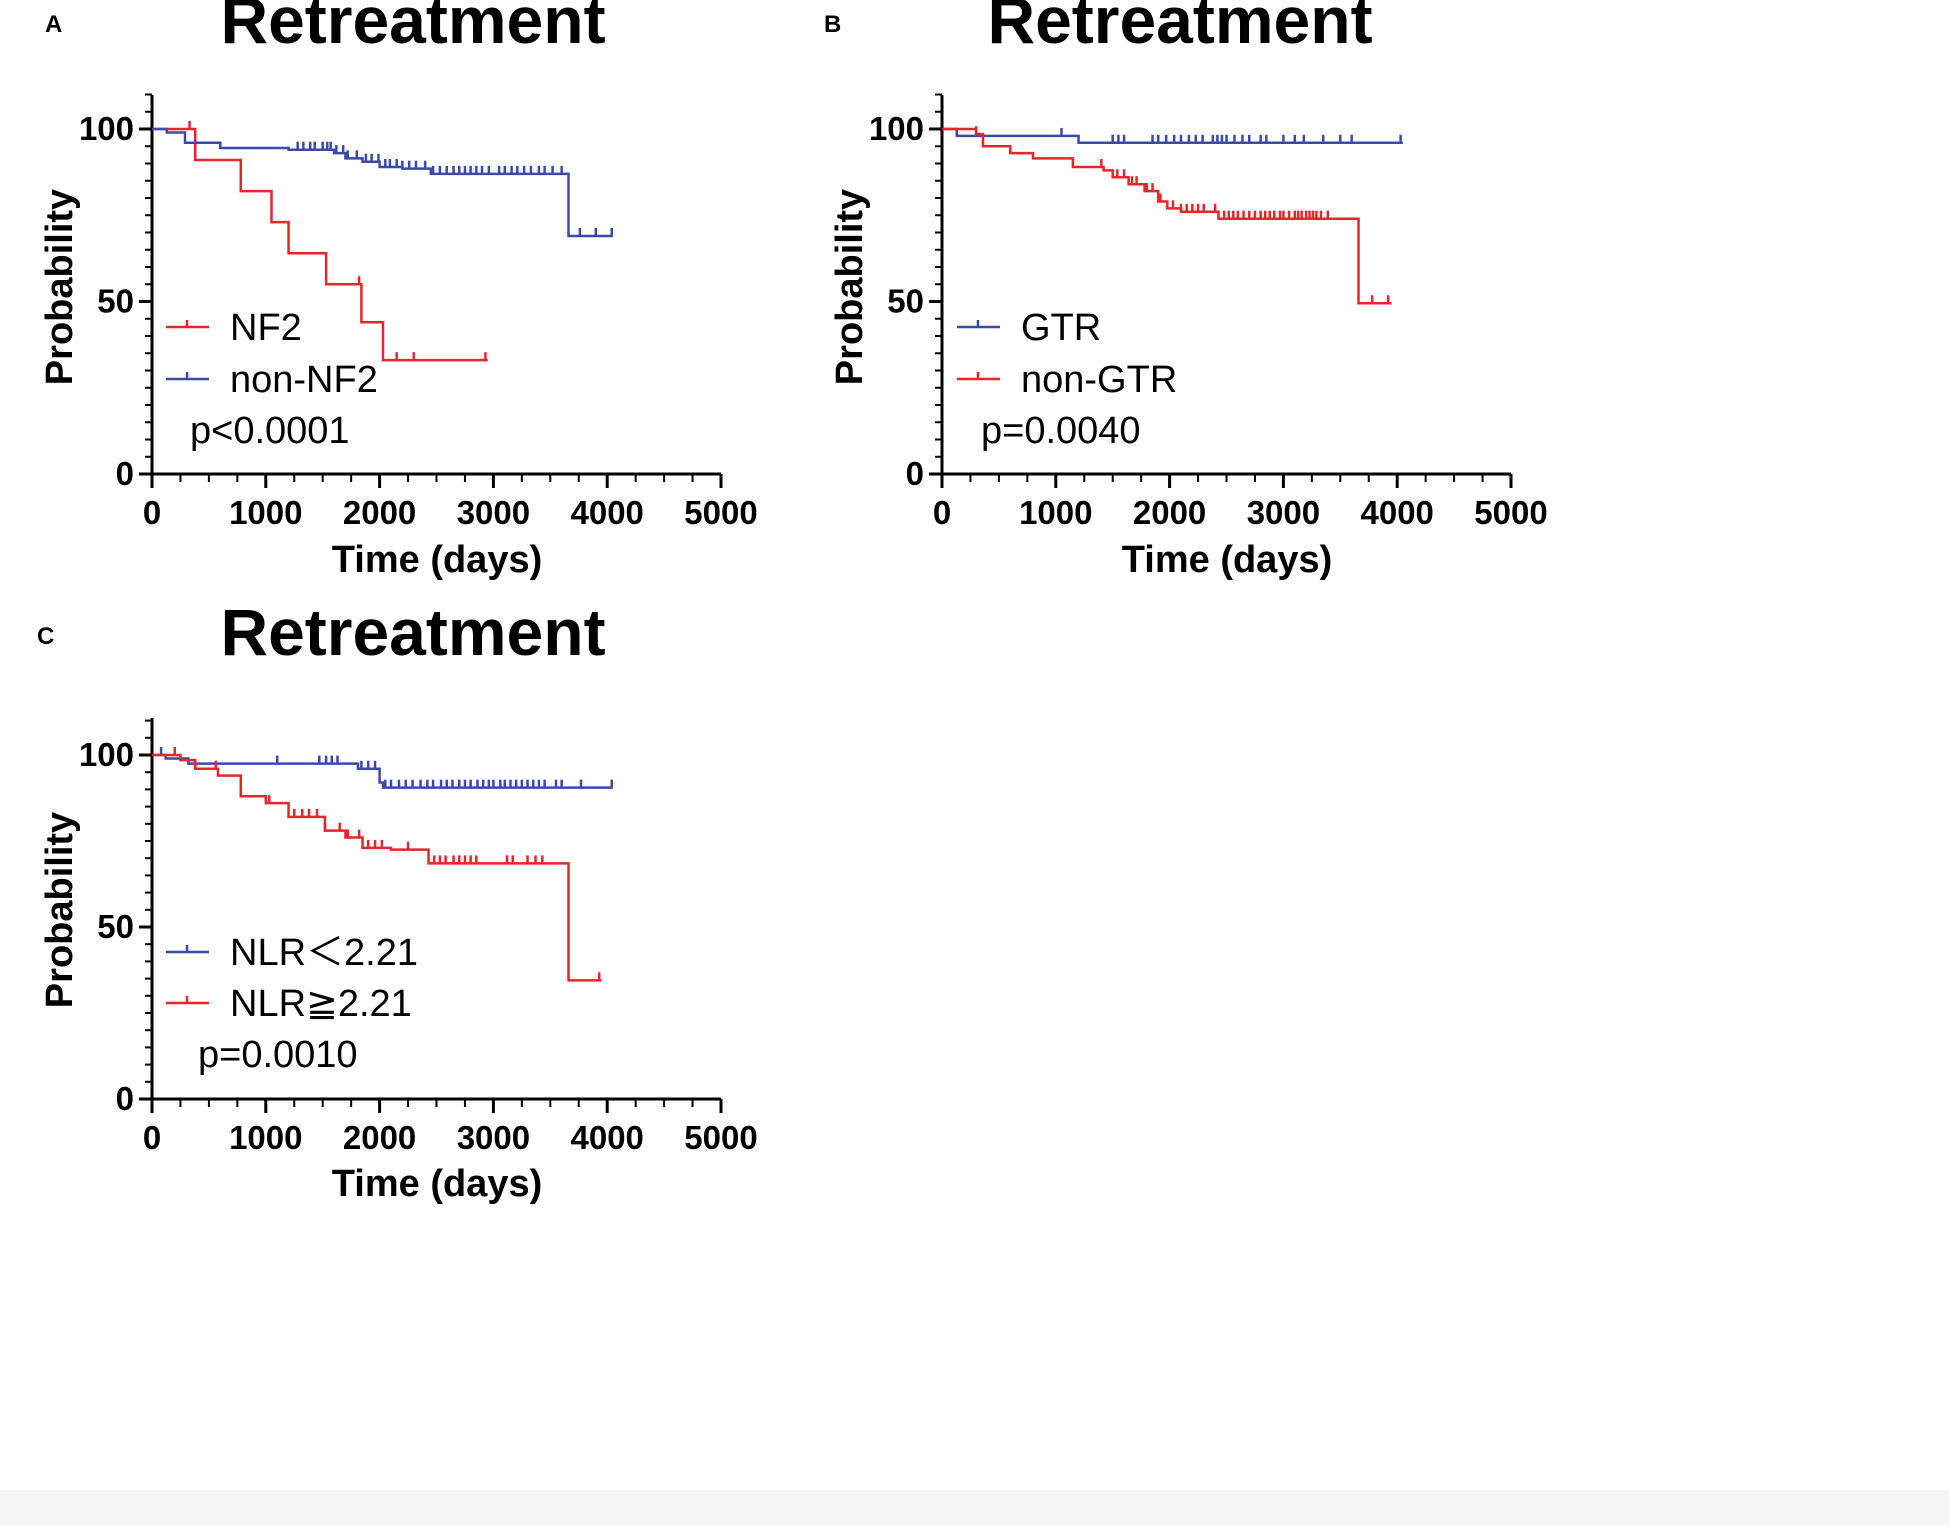 The width and height of the screenshot is (1949, 1525). Describe the element at coordinates (278, 1055) in the screenshot. I see `p-value: p=0.0010` at that location.